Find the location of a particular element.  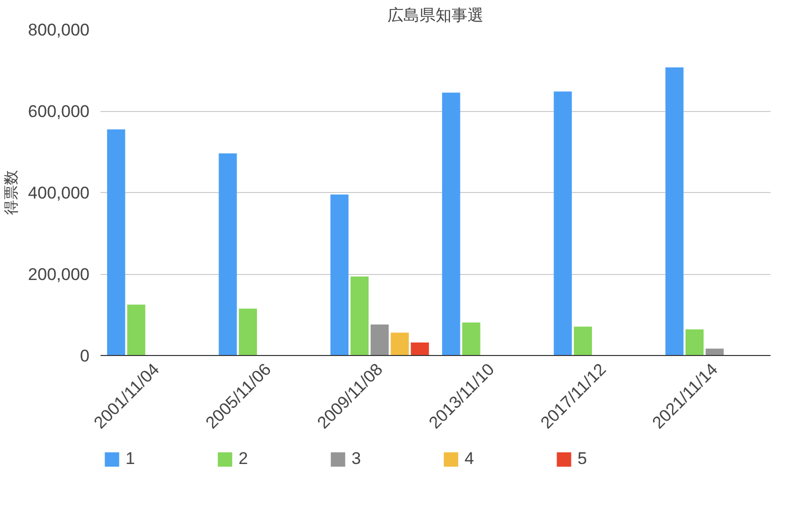

y-tick-label: 0 is located at coordinates (85, 356).